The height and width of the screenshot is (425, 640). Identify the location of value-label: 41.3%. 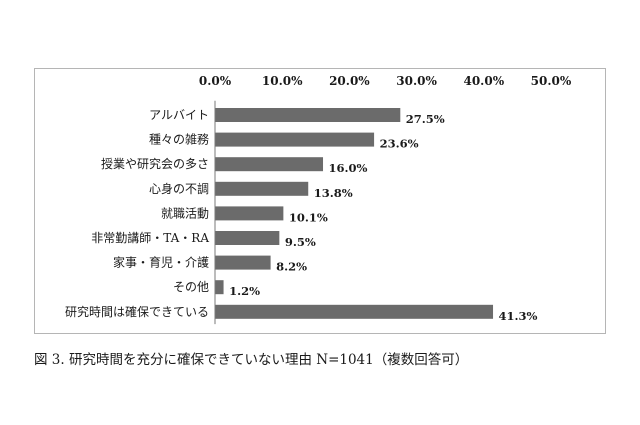
(518, 316).